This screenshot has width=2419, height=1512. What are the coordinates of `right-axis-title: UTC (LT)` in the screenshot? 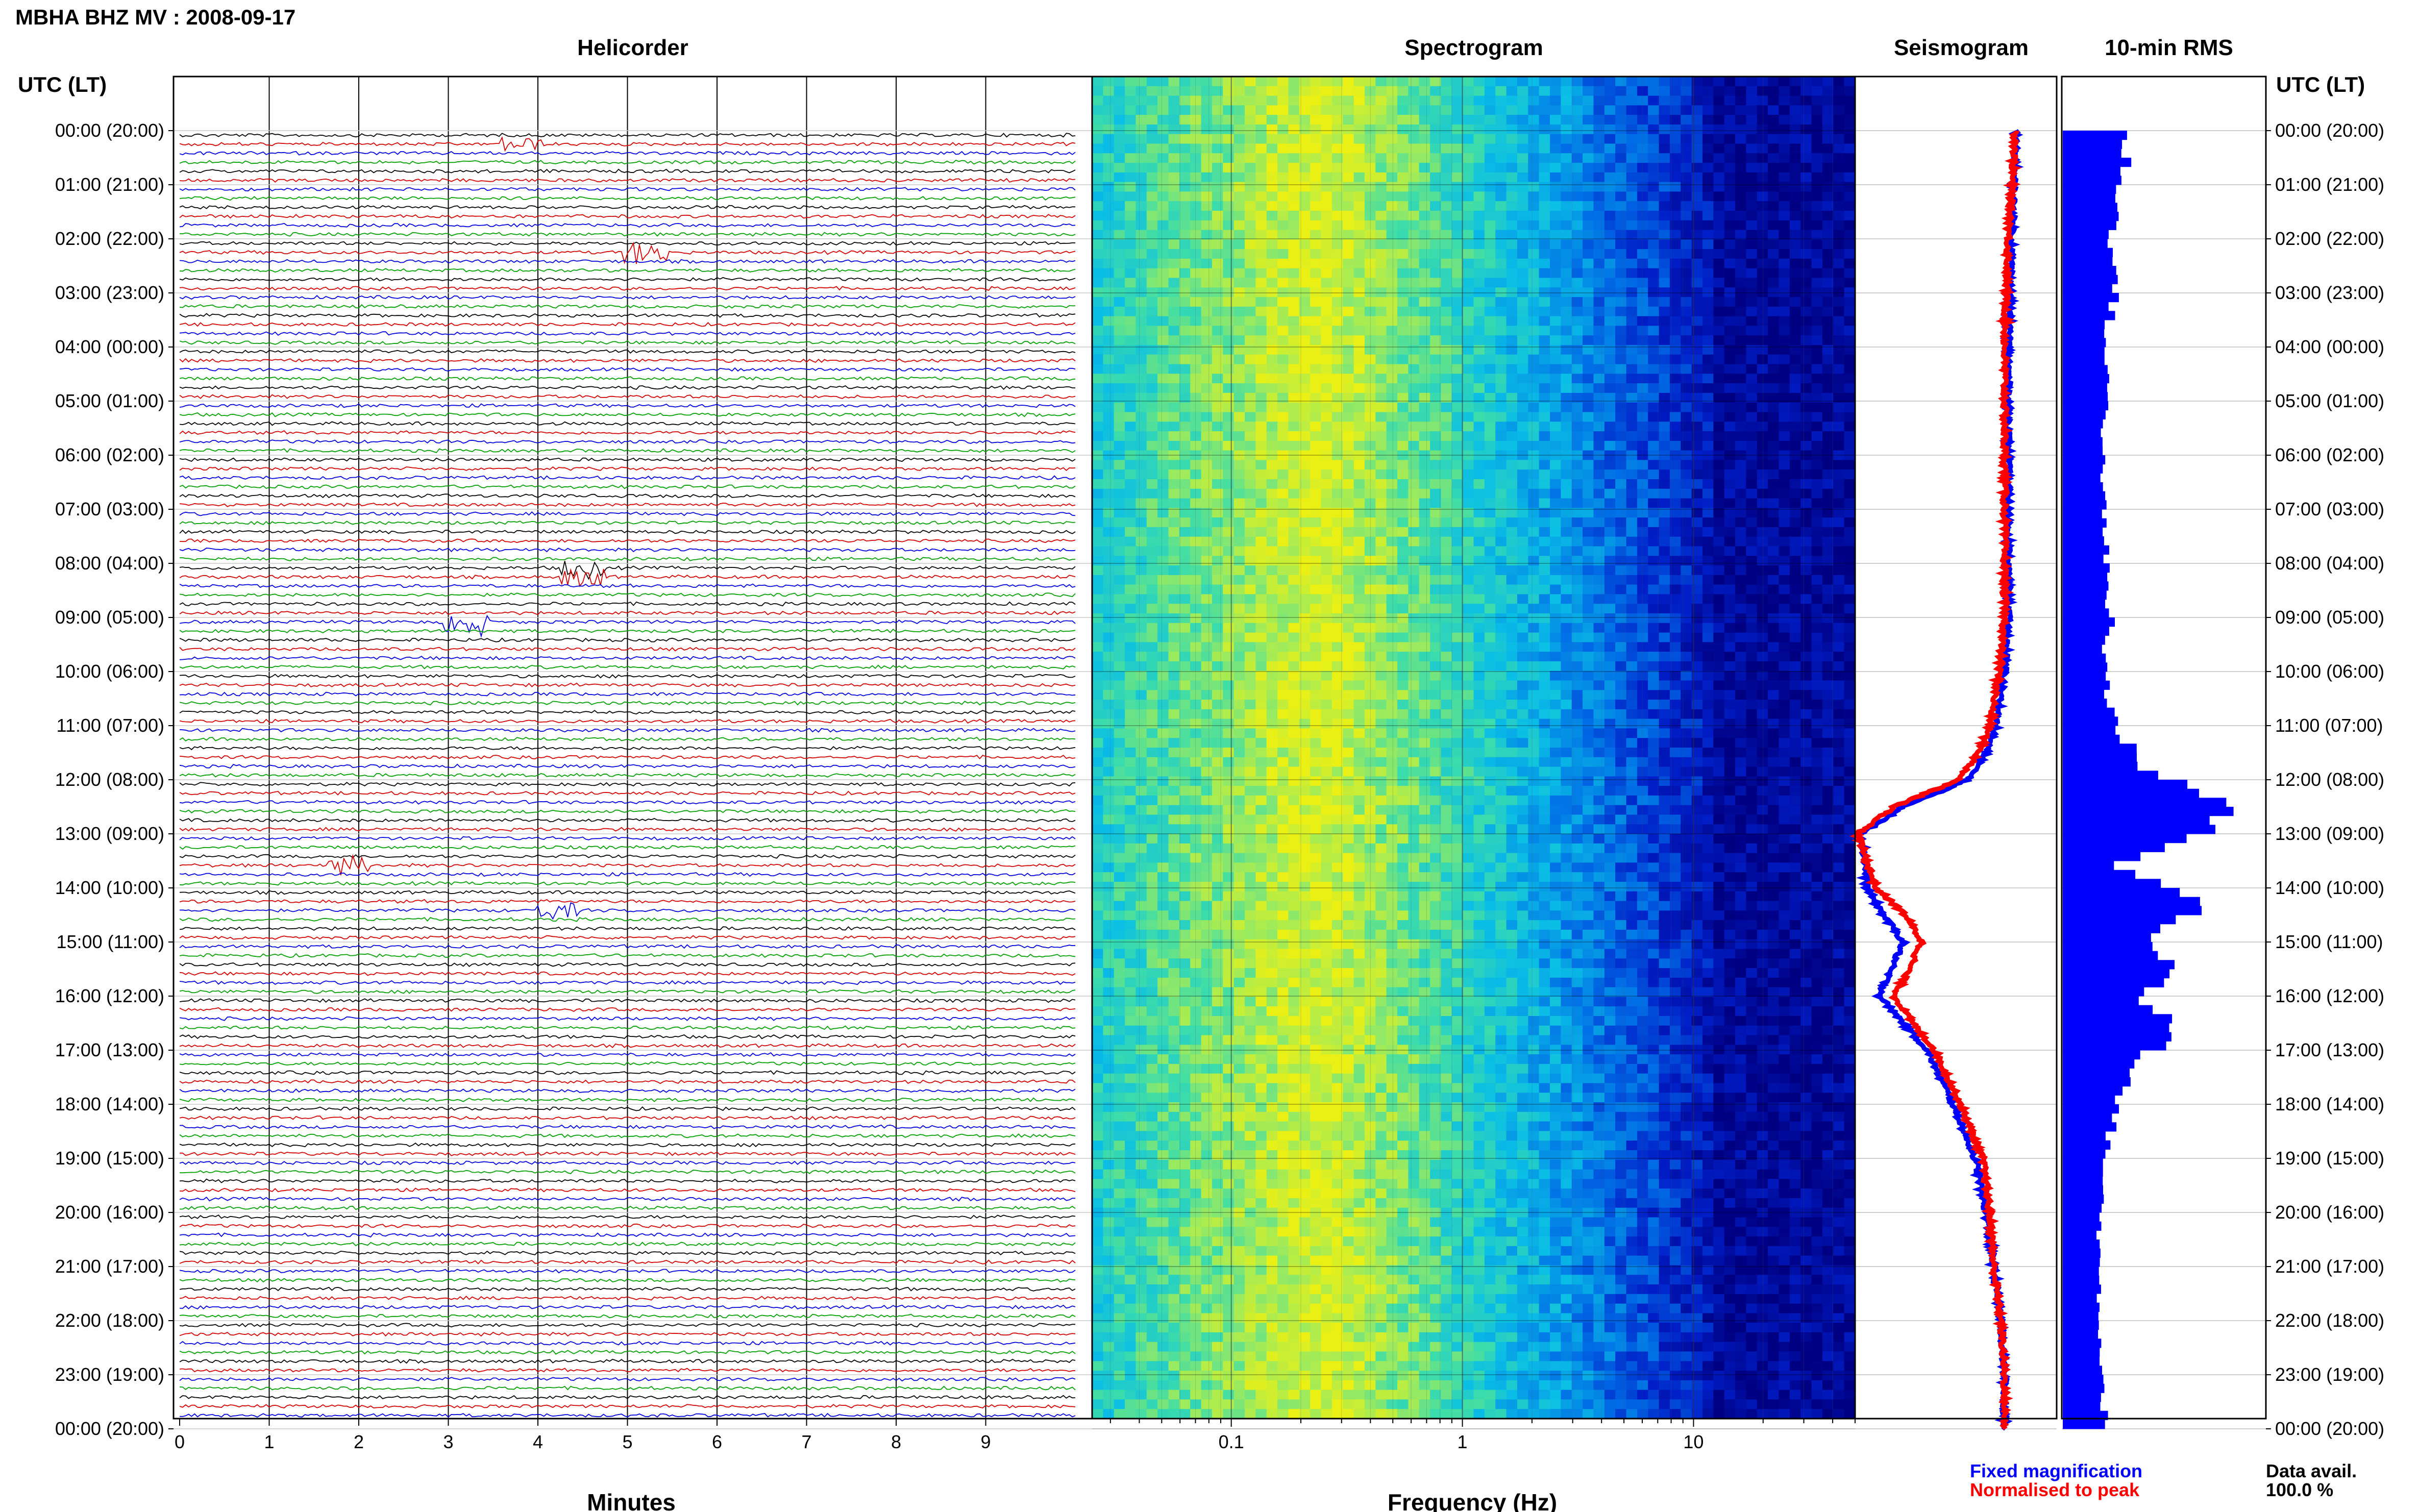 It's located at (2320, 84).